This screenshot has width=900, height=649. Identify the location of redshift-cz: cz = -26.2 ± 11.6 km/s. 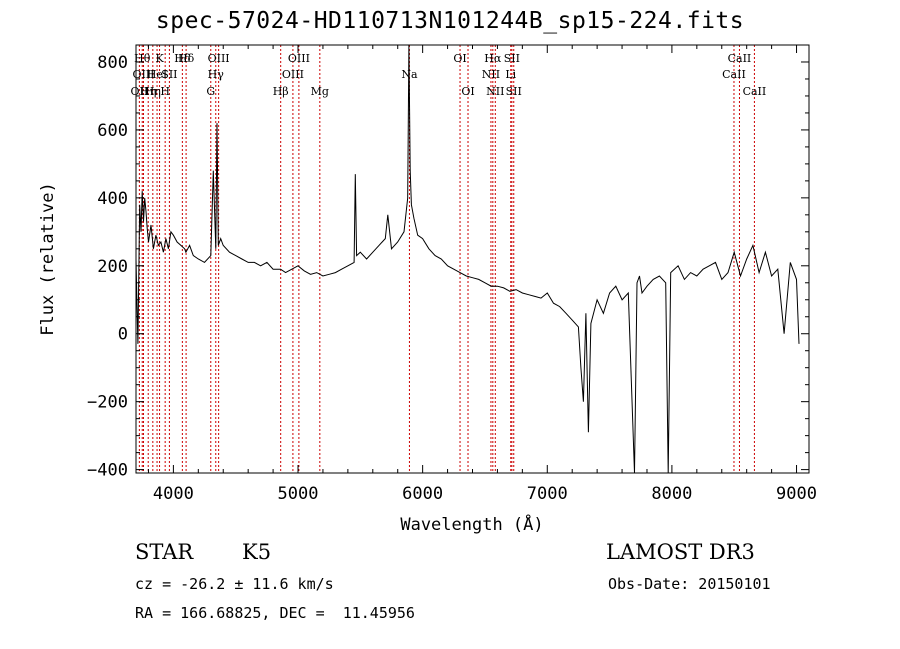
(234, 584).